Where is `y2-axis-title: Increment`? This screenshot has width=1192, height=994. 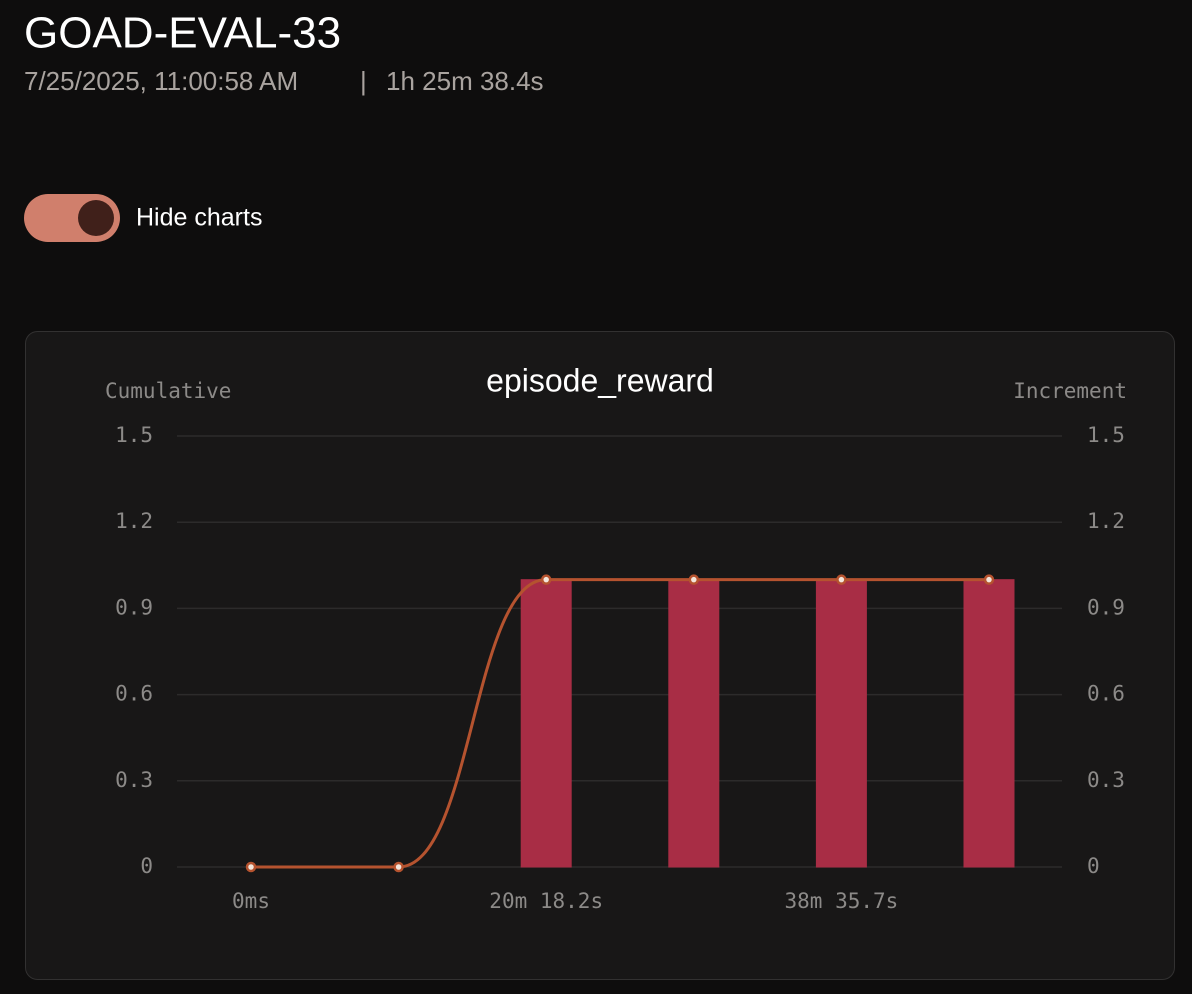 y2-axis-title: Increment is located at coordinates (1070, 391).